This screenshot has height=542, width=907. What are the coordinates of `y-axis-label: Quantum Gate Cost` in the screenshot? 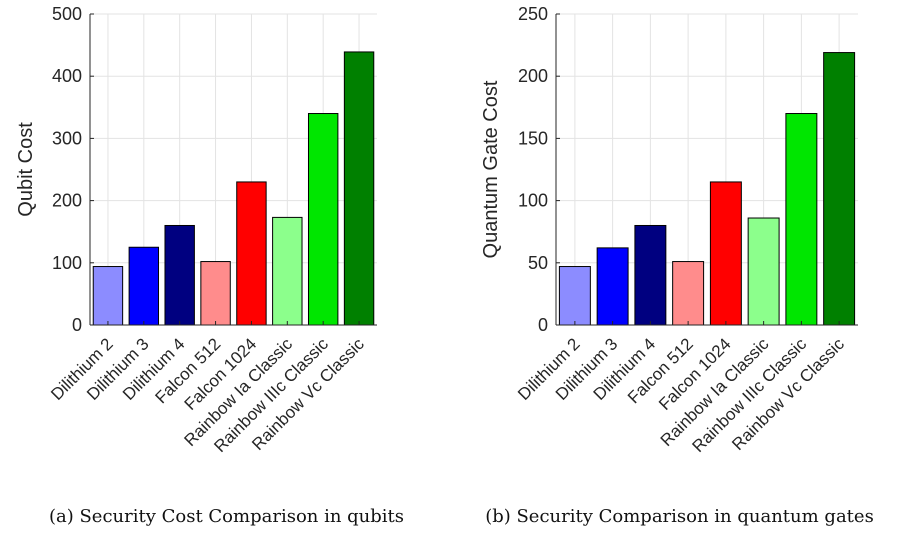 It's located at (491, 169).